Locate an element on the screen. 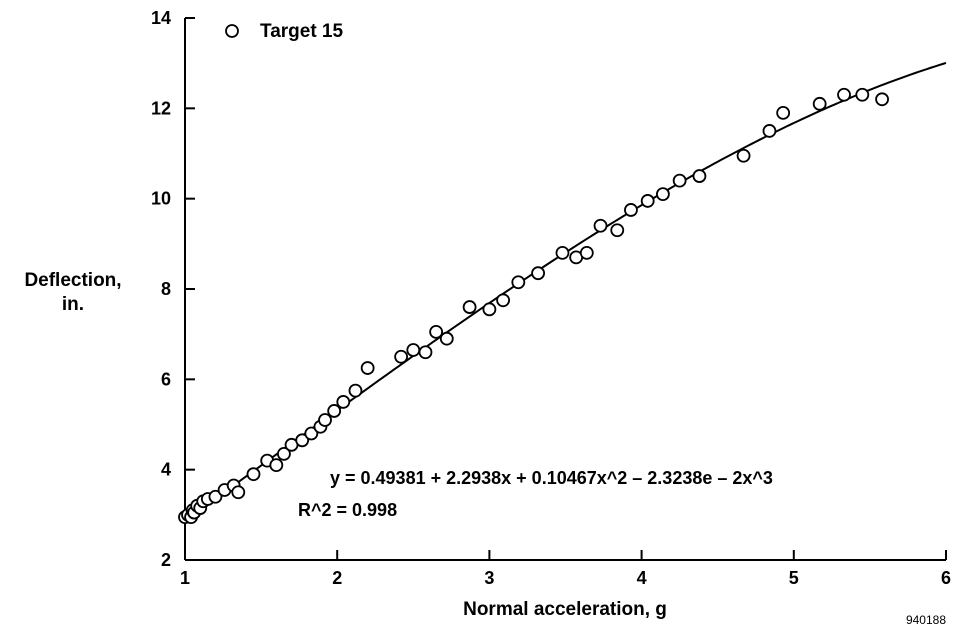 The height and width of the screenshot is (635, 955). x-tick-label: 1 is located at coordinates (185, 578).